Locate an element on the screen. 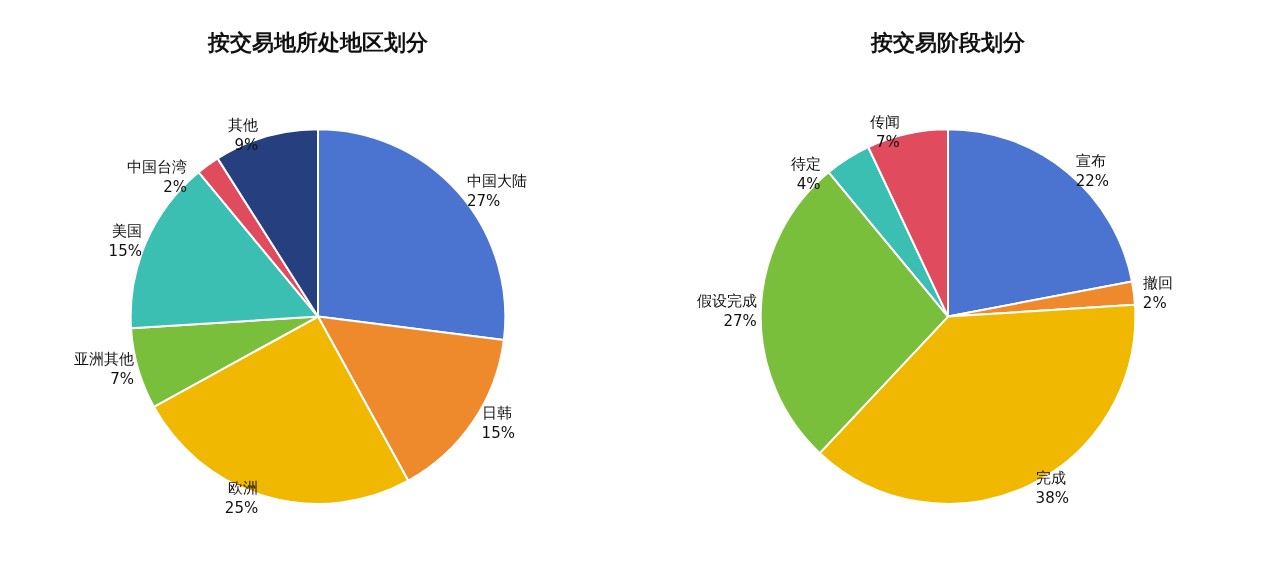 The image size is (1267, 567). slice-label: 中国大陆 is located at coordinates (497, 181).